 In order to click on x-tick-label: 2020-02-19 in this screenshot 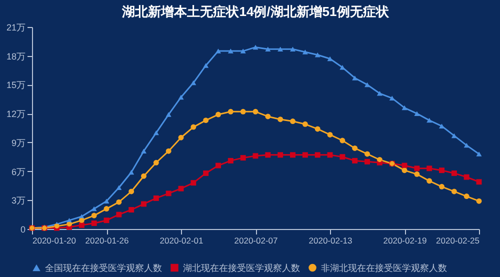, I will do `click(405, 241)`.